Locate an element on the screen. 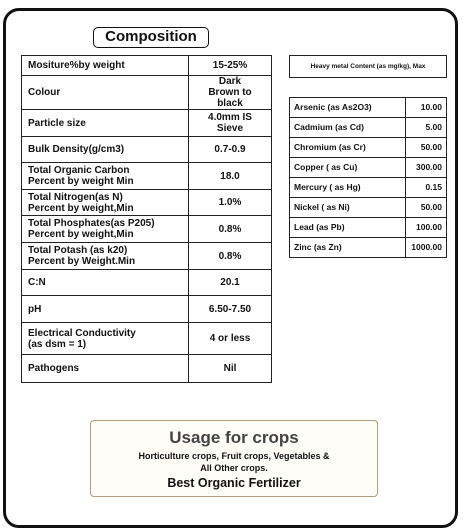 This screenshot has height=528, width=467. composition-row: Bulk Density(g/cm3) 0.7-0.9 is located at coordinates (146, 149).